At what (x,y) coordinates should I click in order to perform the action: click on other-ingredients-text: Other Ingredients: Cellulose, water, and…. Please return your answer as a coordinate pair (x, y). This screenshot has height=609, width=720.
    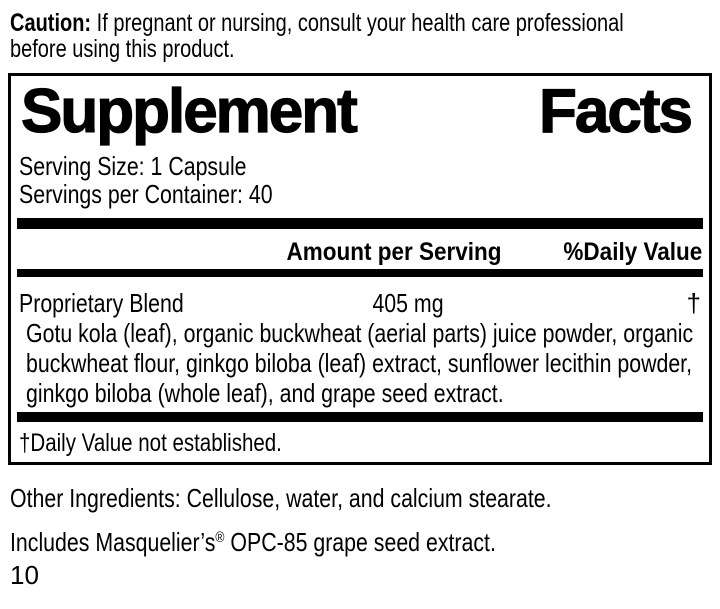
    Looking at the image, I should click on (365, 498).